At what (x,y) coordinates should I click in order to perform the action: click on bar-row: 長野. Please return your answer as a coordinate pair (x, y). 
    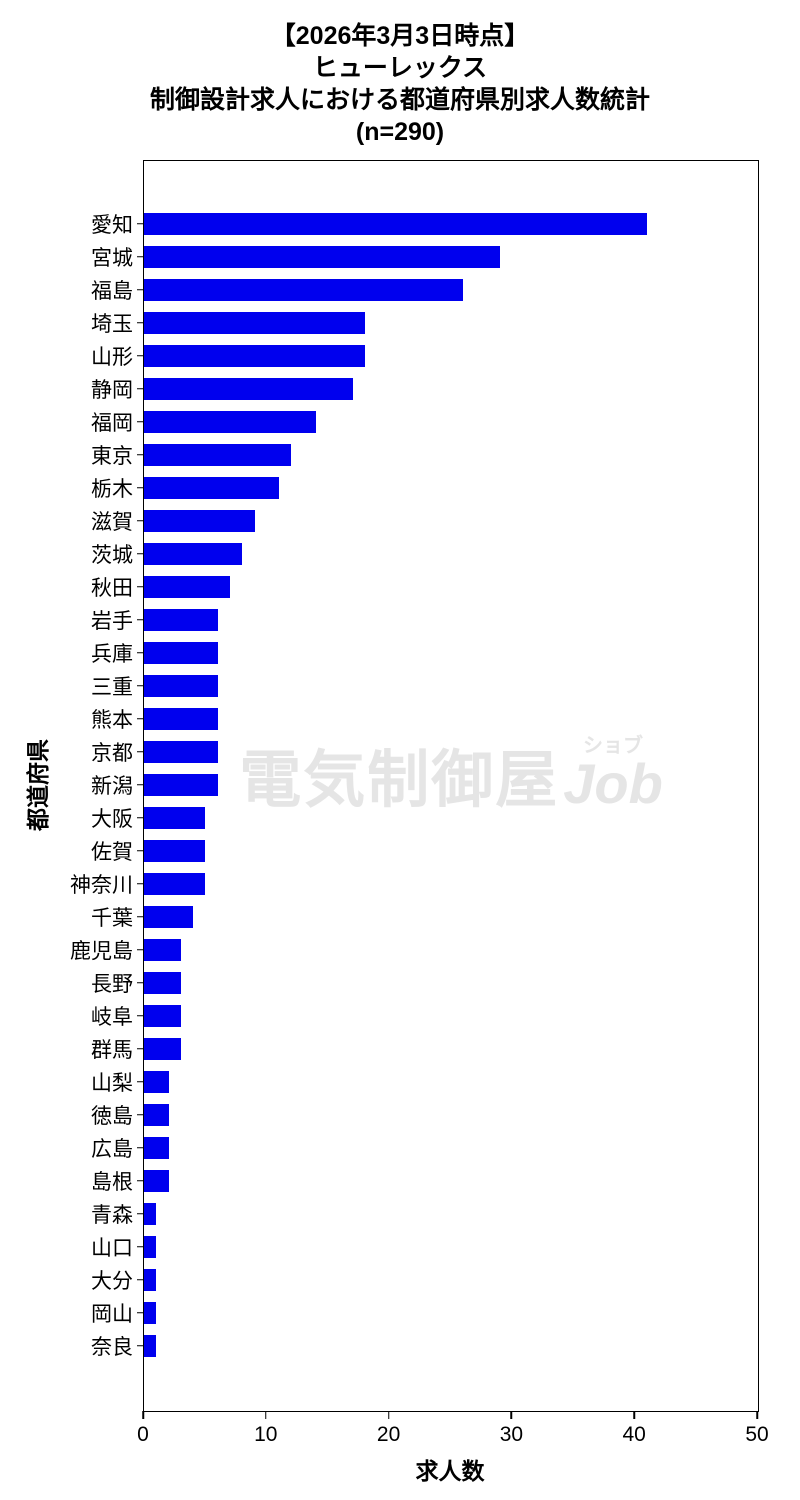
    Looking at the image, I should click on (424, 982).